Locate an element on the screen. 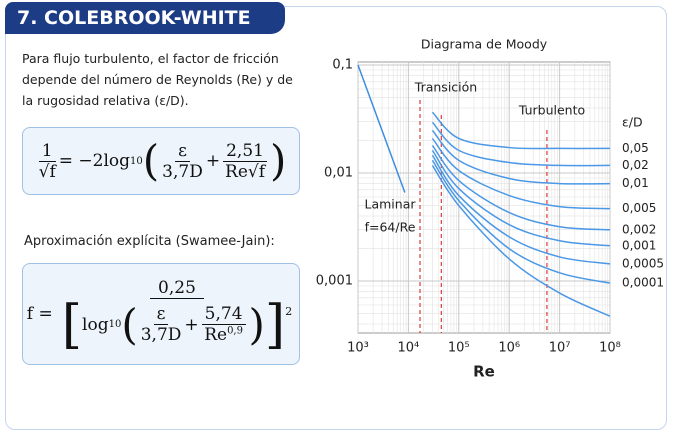  y-tick-label: 0,1 is located at coordinates (342, 65).